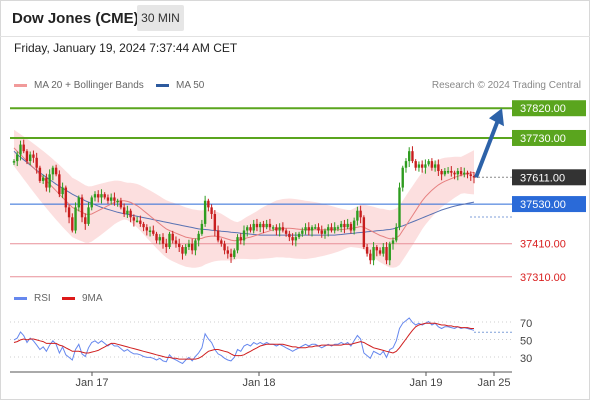  Describe the element at coordinates (68, 298) in the screenshot. I see `rsi-ma-swatch-icon` at that location.